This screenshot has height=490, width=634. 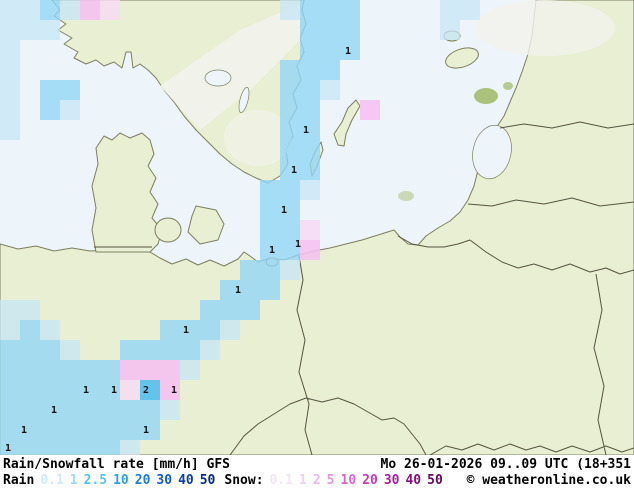 What do you see at coordinates (281, 480) in the screenshot?
I see `legend-value: 0.1` at bounding box center [281, 480].